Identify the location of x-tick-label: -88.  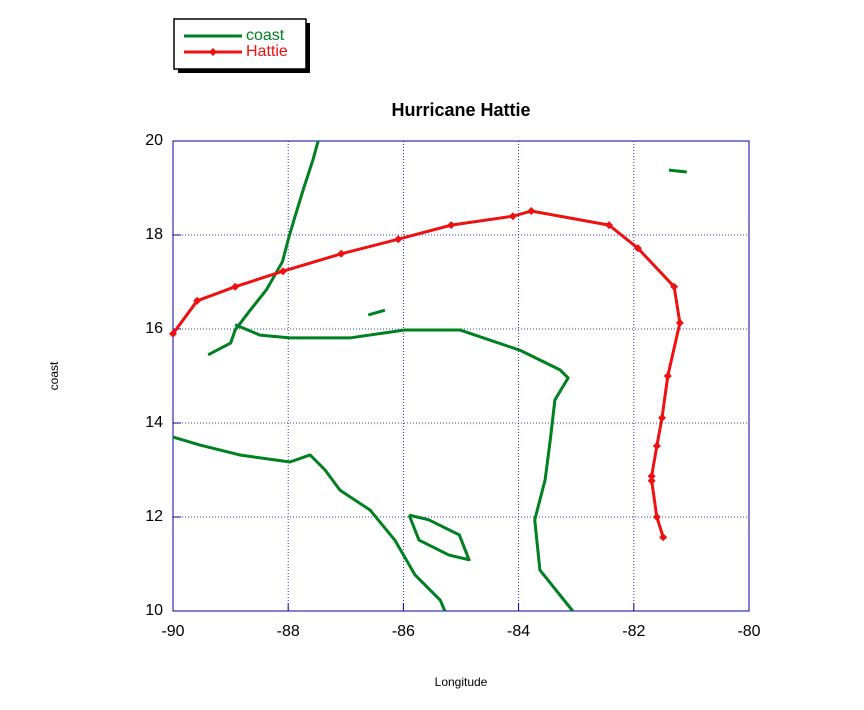
(288, 631).